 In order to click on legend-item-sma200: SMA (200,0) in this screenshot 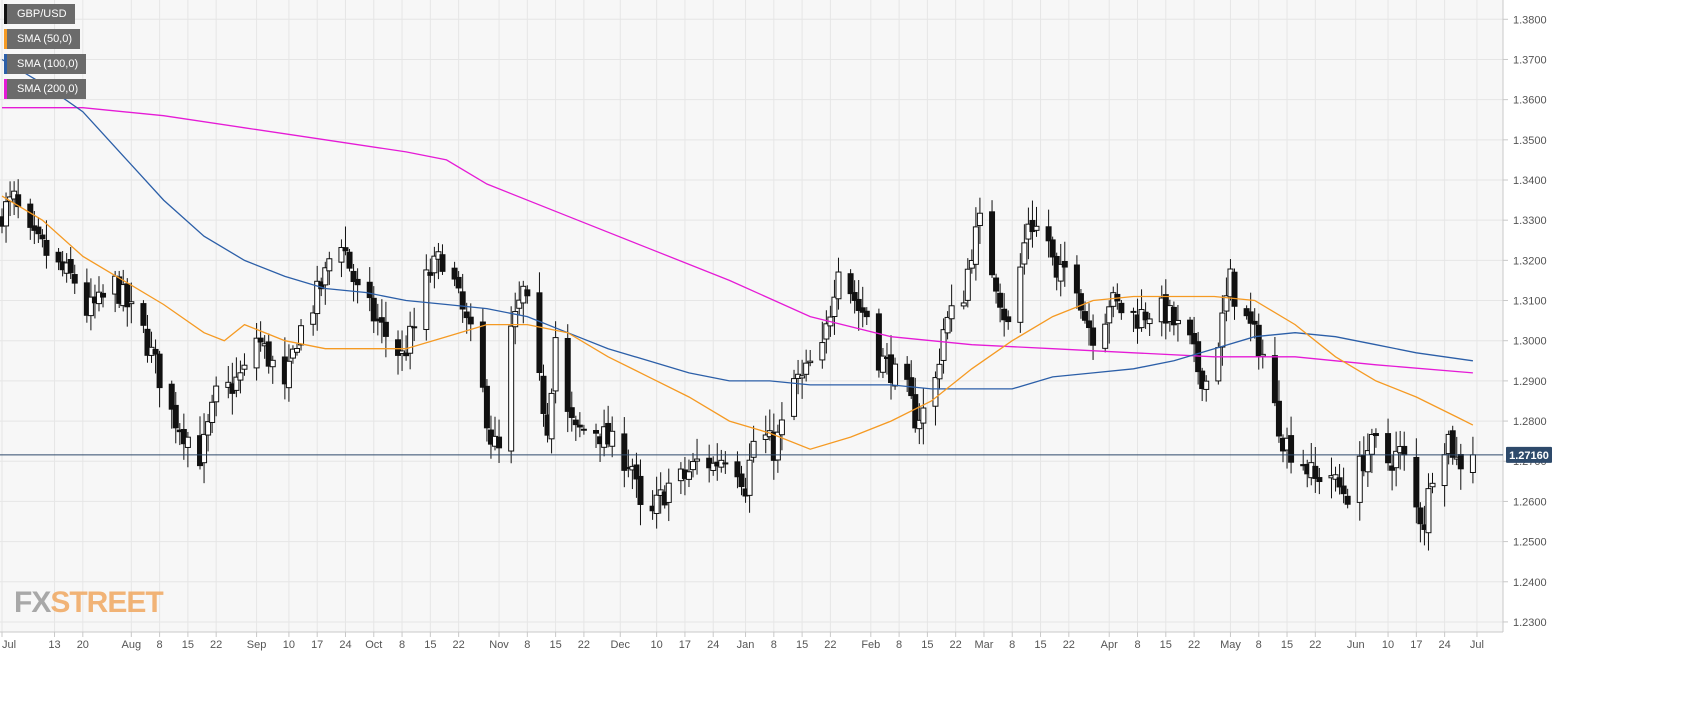, I will do `click(45, 89)`.